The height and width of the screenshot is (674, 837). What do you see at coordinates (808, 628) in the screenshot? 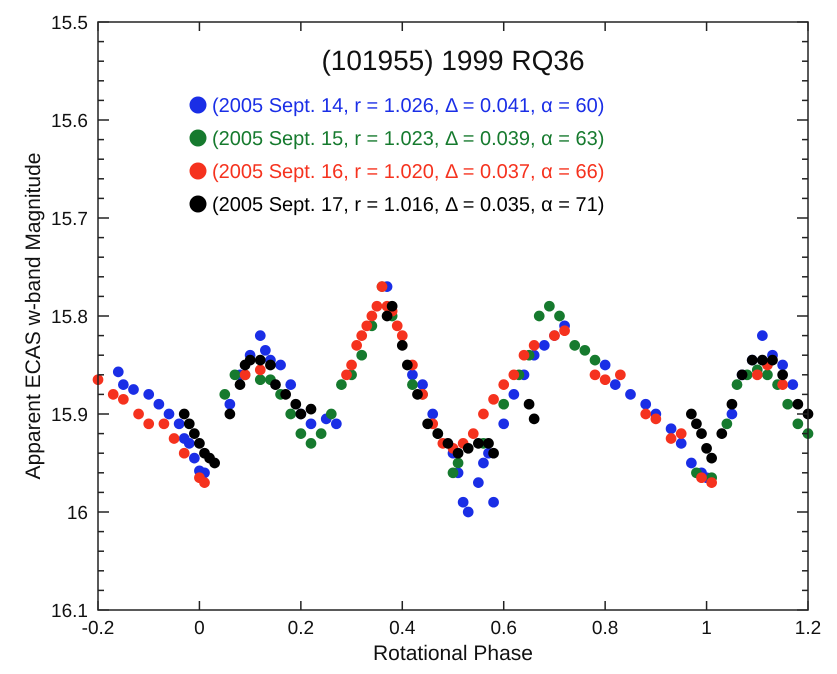
I see `x-tick-label: 1.2` at bounding box center [808, 628].